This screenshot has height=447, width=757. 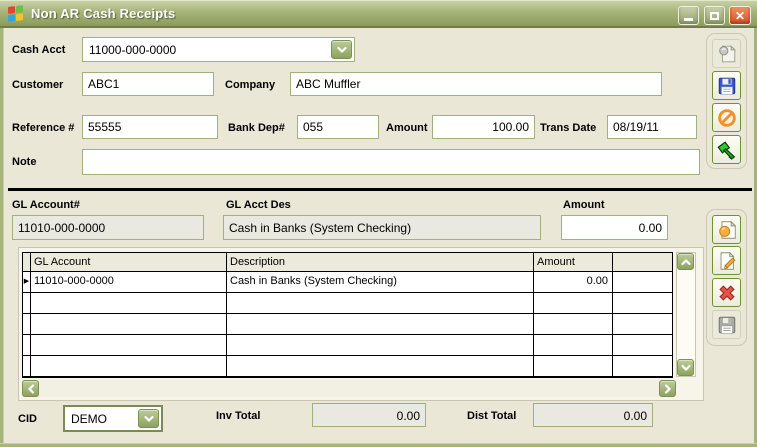 What do you see at coordinates (46, 205) in the screenshot?
I see `gl-account-label: GL Account#` at bounding box center [46, 205].